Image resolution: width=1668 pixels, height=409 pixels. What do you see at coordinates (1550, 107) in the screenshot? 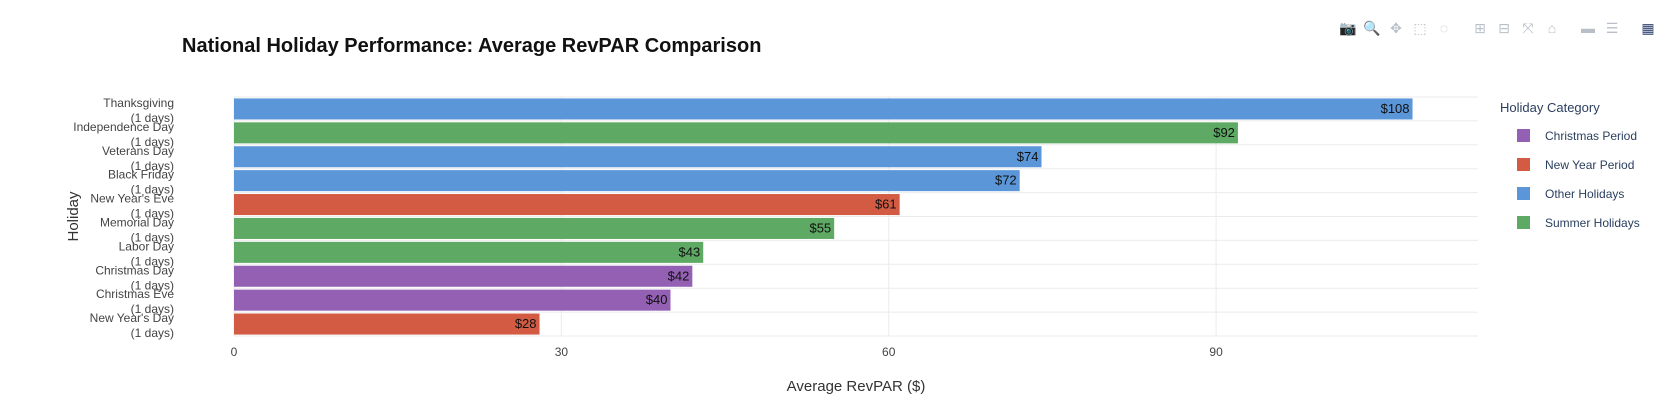
I see `legend-title: Holiday Category` at bounding box center [1550, 107].